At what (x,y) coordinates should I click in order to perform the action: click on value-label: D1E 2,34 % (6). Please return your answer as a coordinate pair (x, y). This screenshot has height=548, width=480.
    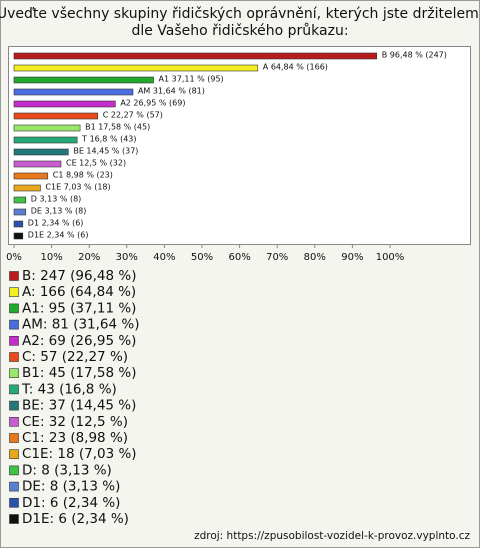
    Looking at the image, I should click on (58, 235).